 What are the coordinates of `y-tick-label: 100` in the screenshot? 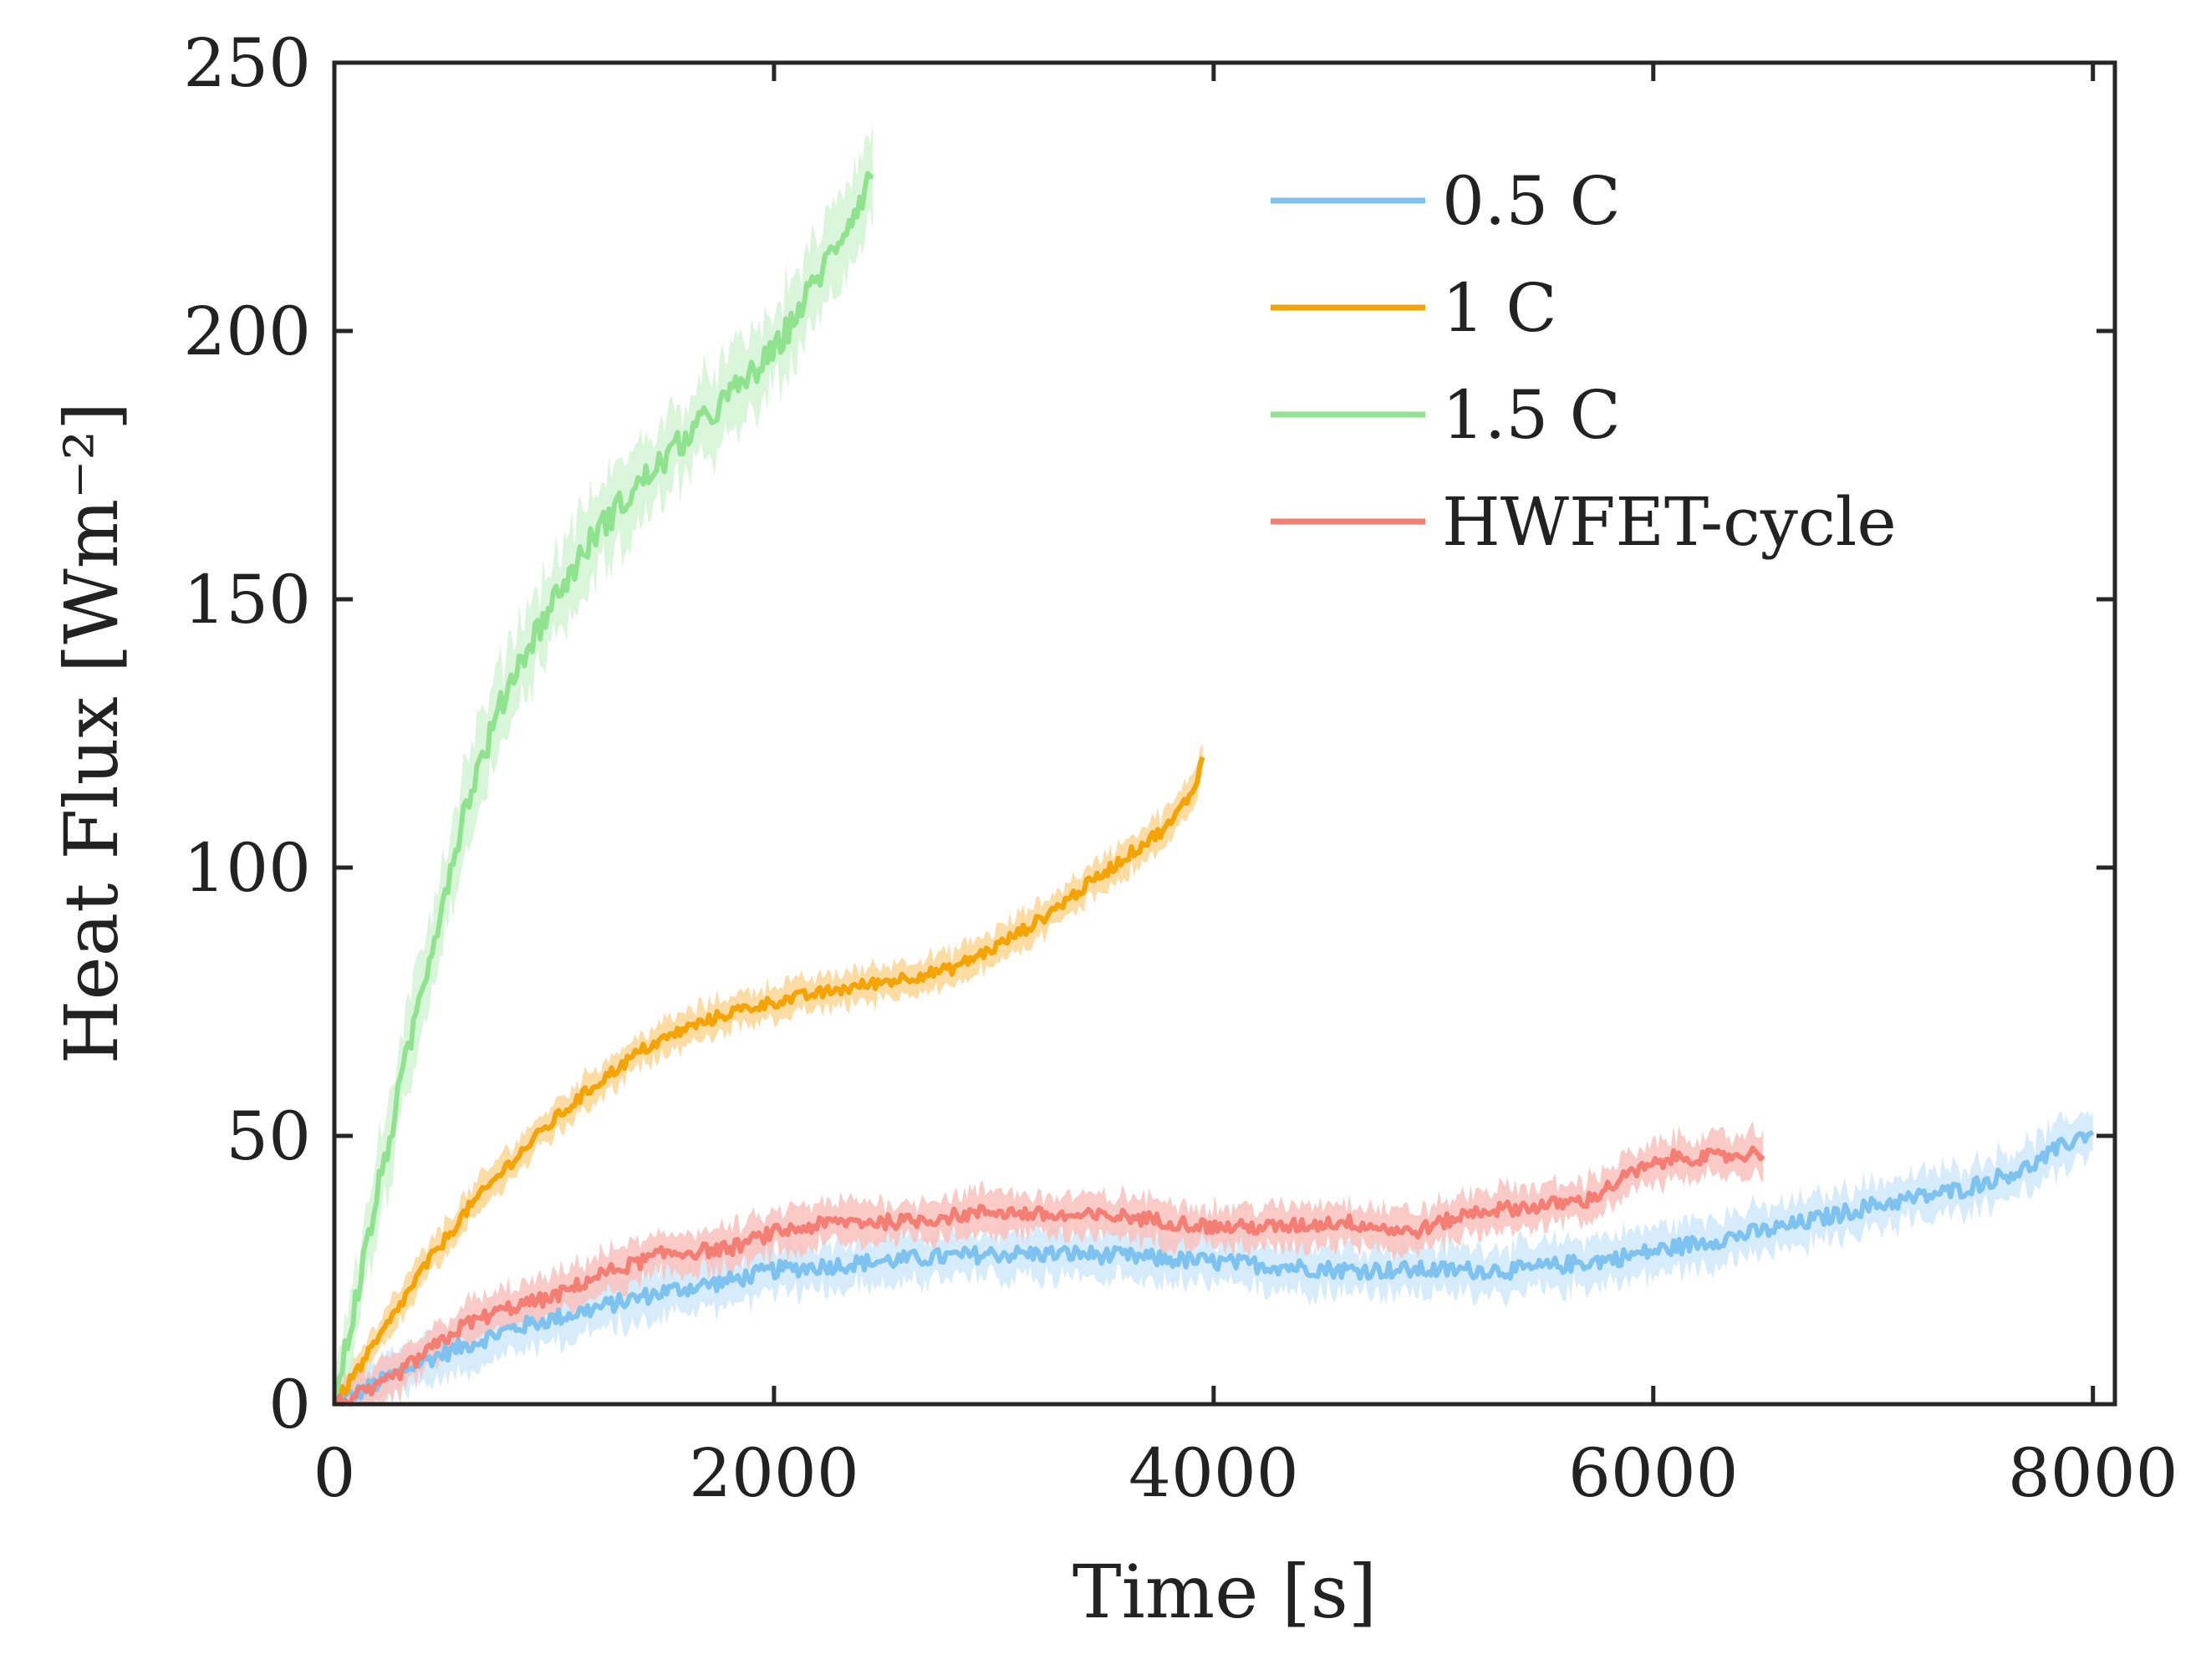 It's located at (247, 868).